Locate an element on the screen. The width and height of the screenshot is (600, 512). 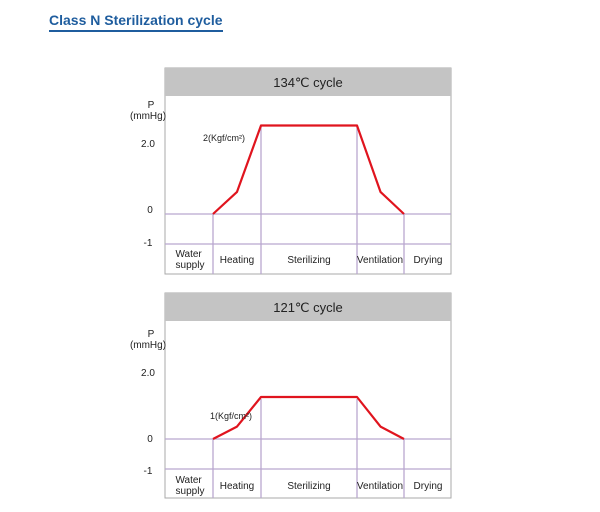
pressure-label: 1(Kgf/cm²) is located at coordinates (231, 416).